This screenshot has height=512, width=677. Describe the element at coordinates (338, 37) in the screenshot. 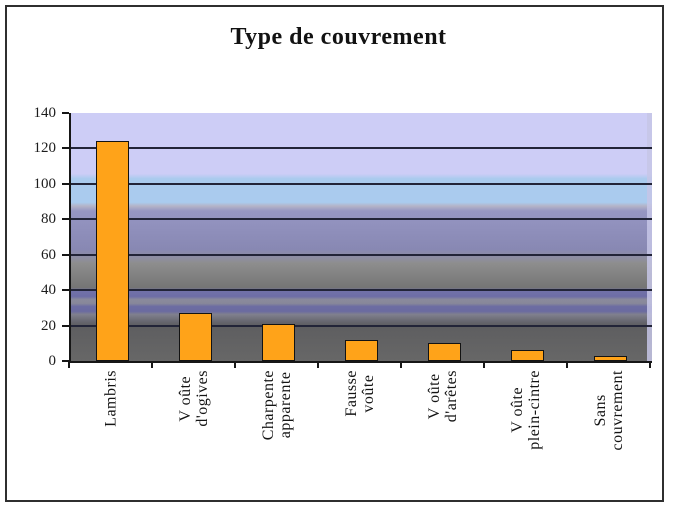

I see `chart-title: Type de couvrement` at that location.